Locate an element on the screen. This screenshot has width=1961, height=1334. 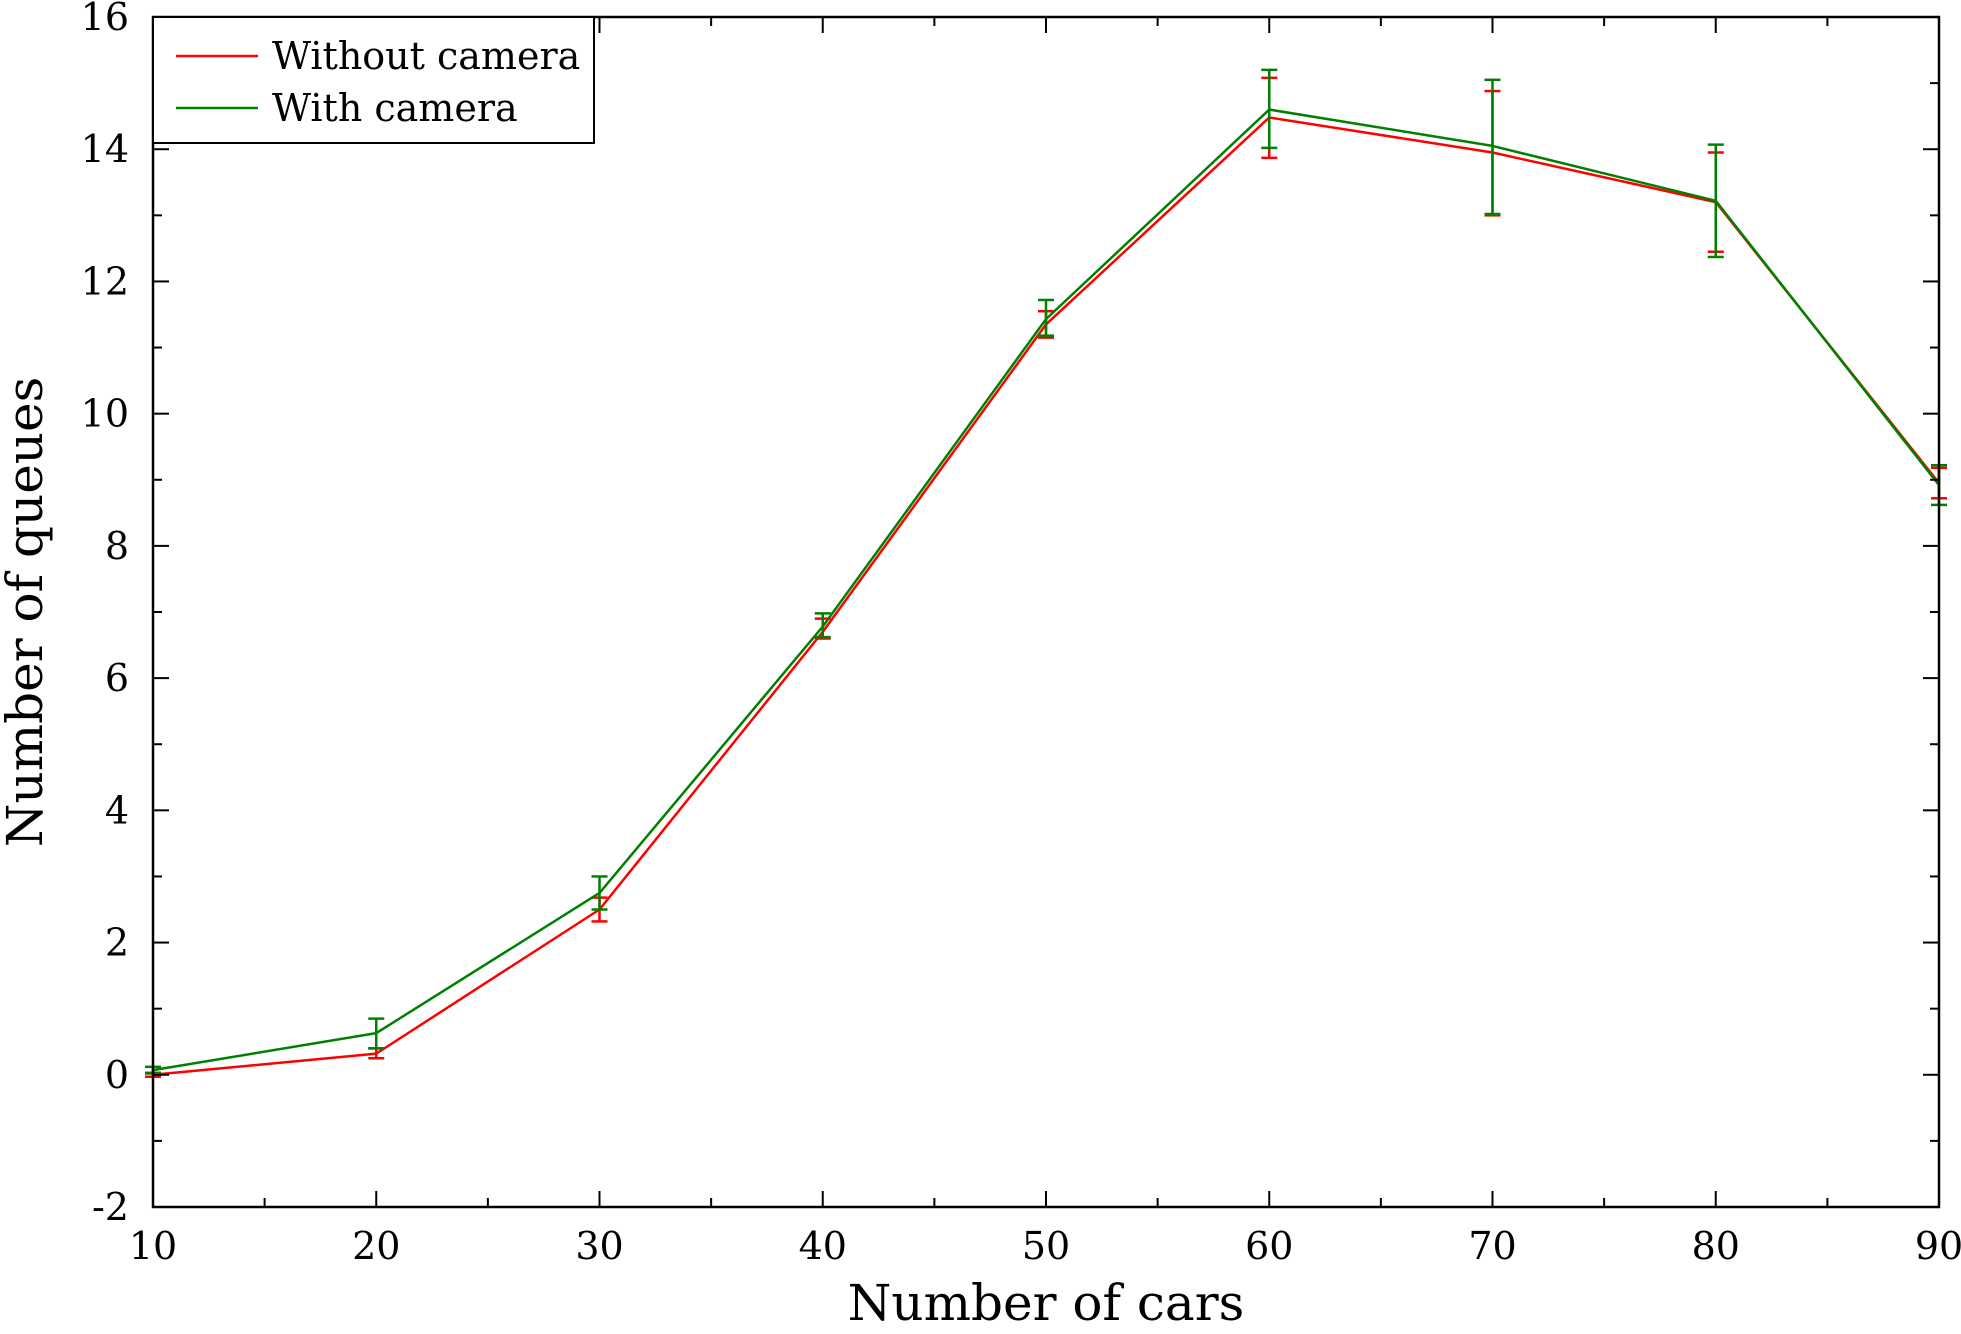
x-tick-label: 70 is located at coordinates (1492, 1246).